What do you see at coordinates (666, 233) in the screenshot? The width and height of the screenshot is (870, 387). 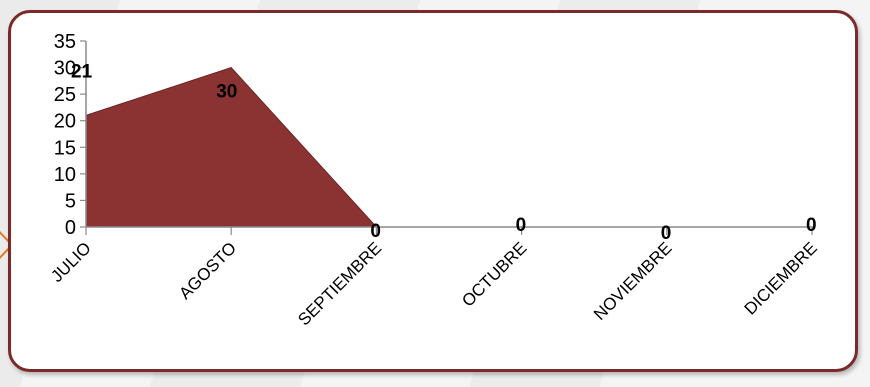 I see `data-label-noviembre: 0` at bounding box center [666, 233].